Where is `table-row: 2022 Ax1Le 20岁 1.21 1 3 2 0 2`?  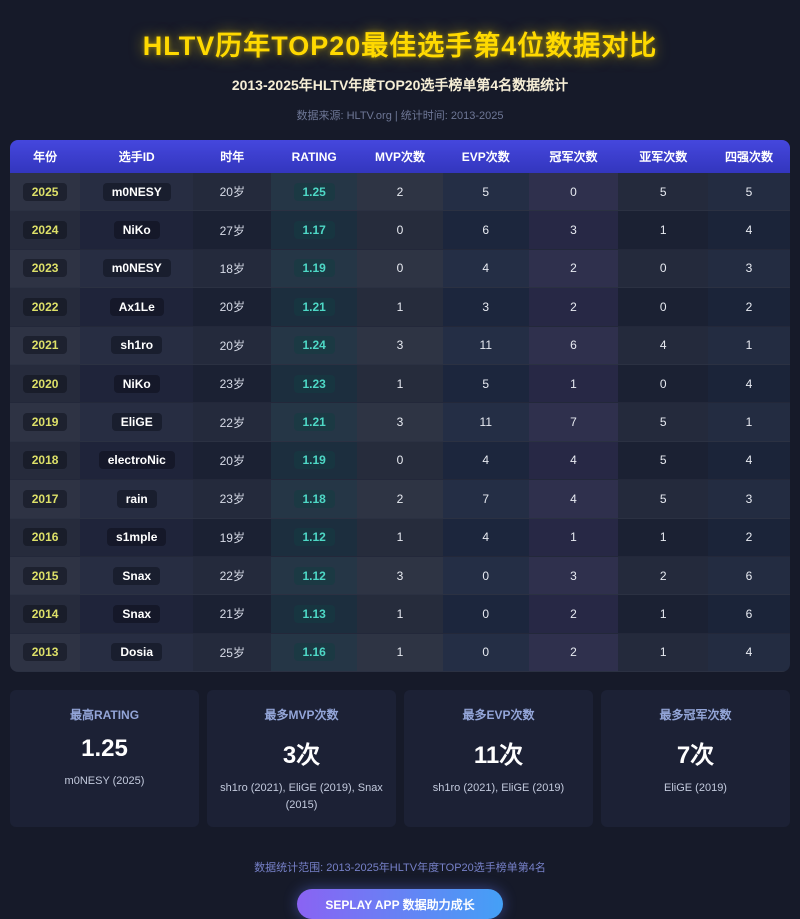 table-row: 2022 Ax1Le 20岁 1.21 1 3 2 0 2 is located at coordinates (400, 307).